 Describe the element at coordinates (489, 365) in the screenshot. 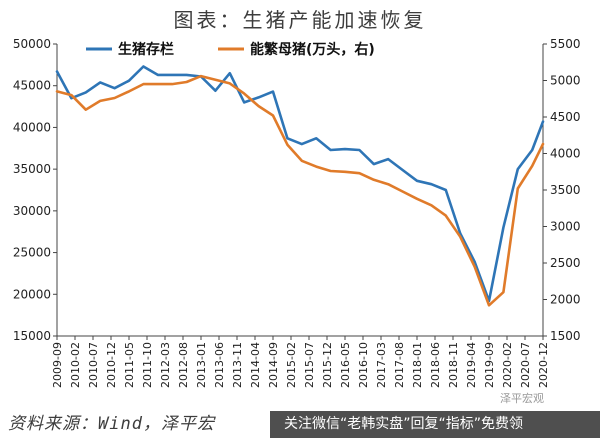

I see `x-axis-tick-label: 2019-09` at that location.